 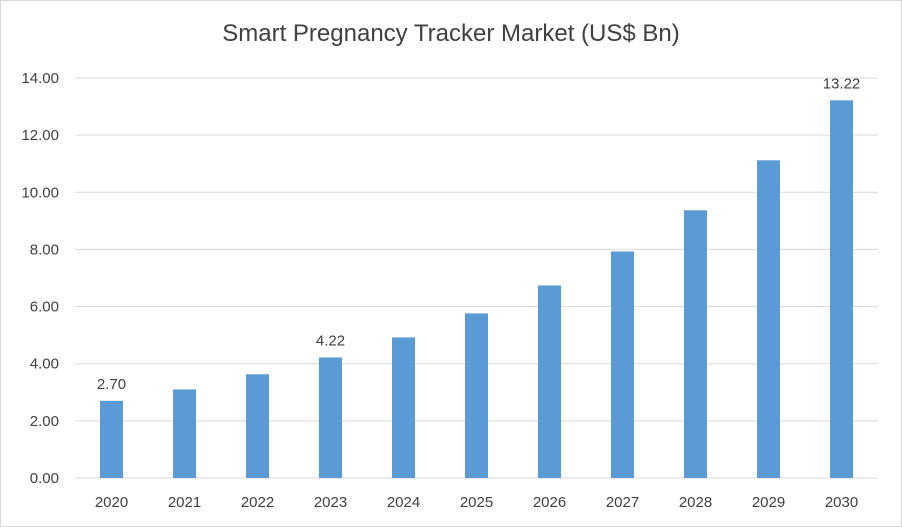 What do you see at coordinates (184, 502) in the screenshot?
I see `x-tick-label: 2021` at bounding box center [184, 502].